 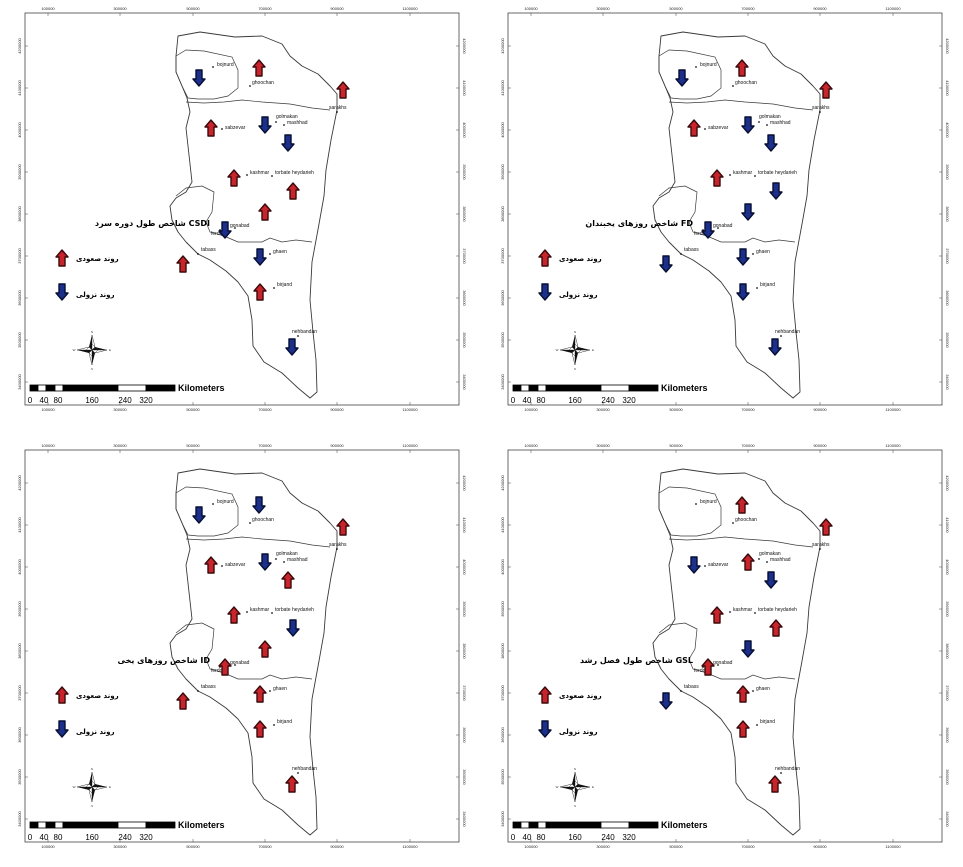 I want to click on y-tick-left-label: 3500000, so click(x=502, y=339).